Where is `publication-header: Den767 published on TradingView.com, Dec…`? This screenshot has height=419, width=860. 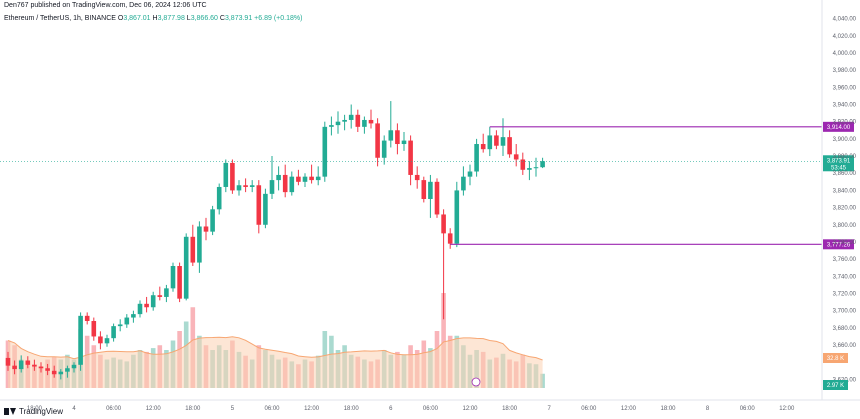
publication-header: Den767 published on TradingView.com, Dec… is located at coordinates (105, 5).